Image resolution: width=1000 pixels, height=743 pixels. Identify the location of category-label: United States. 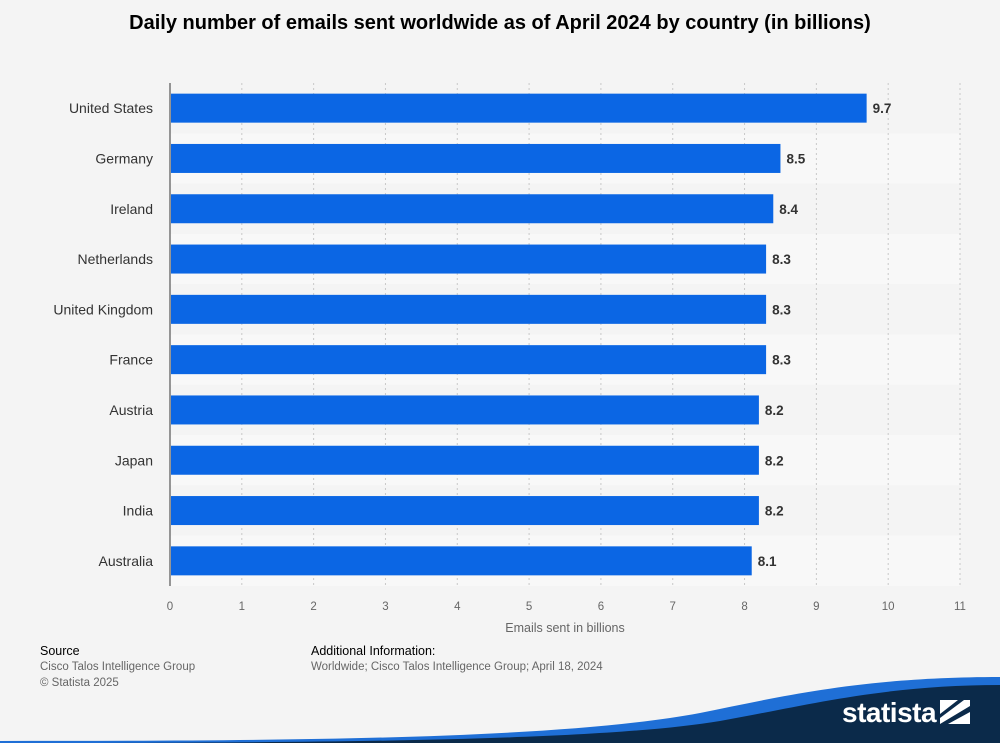
(111, 108).